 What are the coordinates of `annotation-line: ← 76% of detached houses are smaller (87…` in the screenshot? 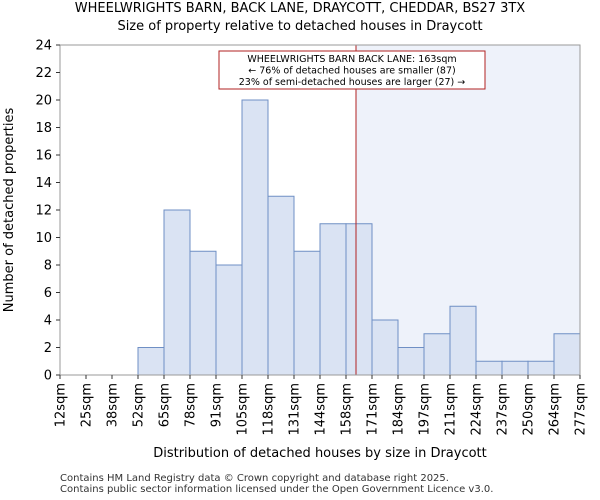 It's located at (351, 71).